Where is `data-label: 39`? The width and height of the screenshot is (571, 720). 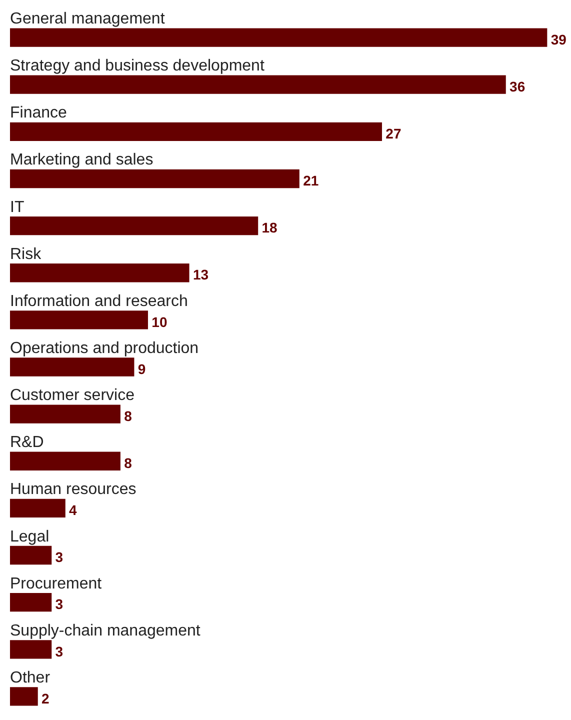
data-label: 39 is located at coordinates (558, 39).